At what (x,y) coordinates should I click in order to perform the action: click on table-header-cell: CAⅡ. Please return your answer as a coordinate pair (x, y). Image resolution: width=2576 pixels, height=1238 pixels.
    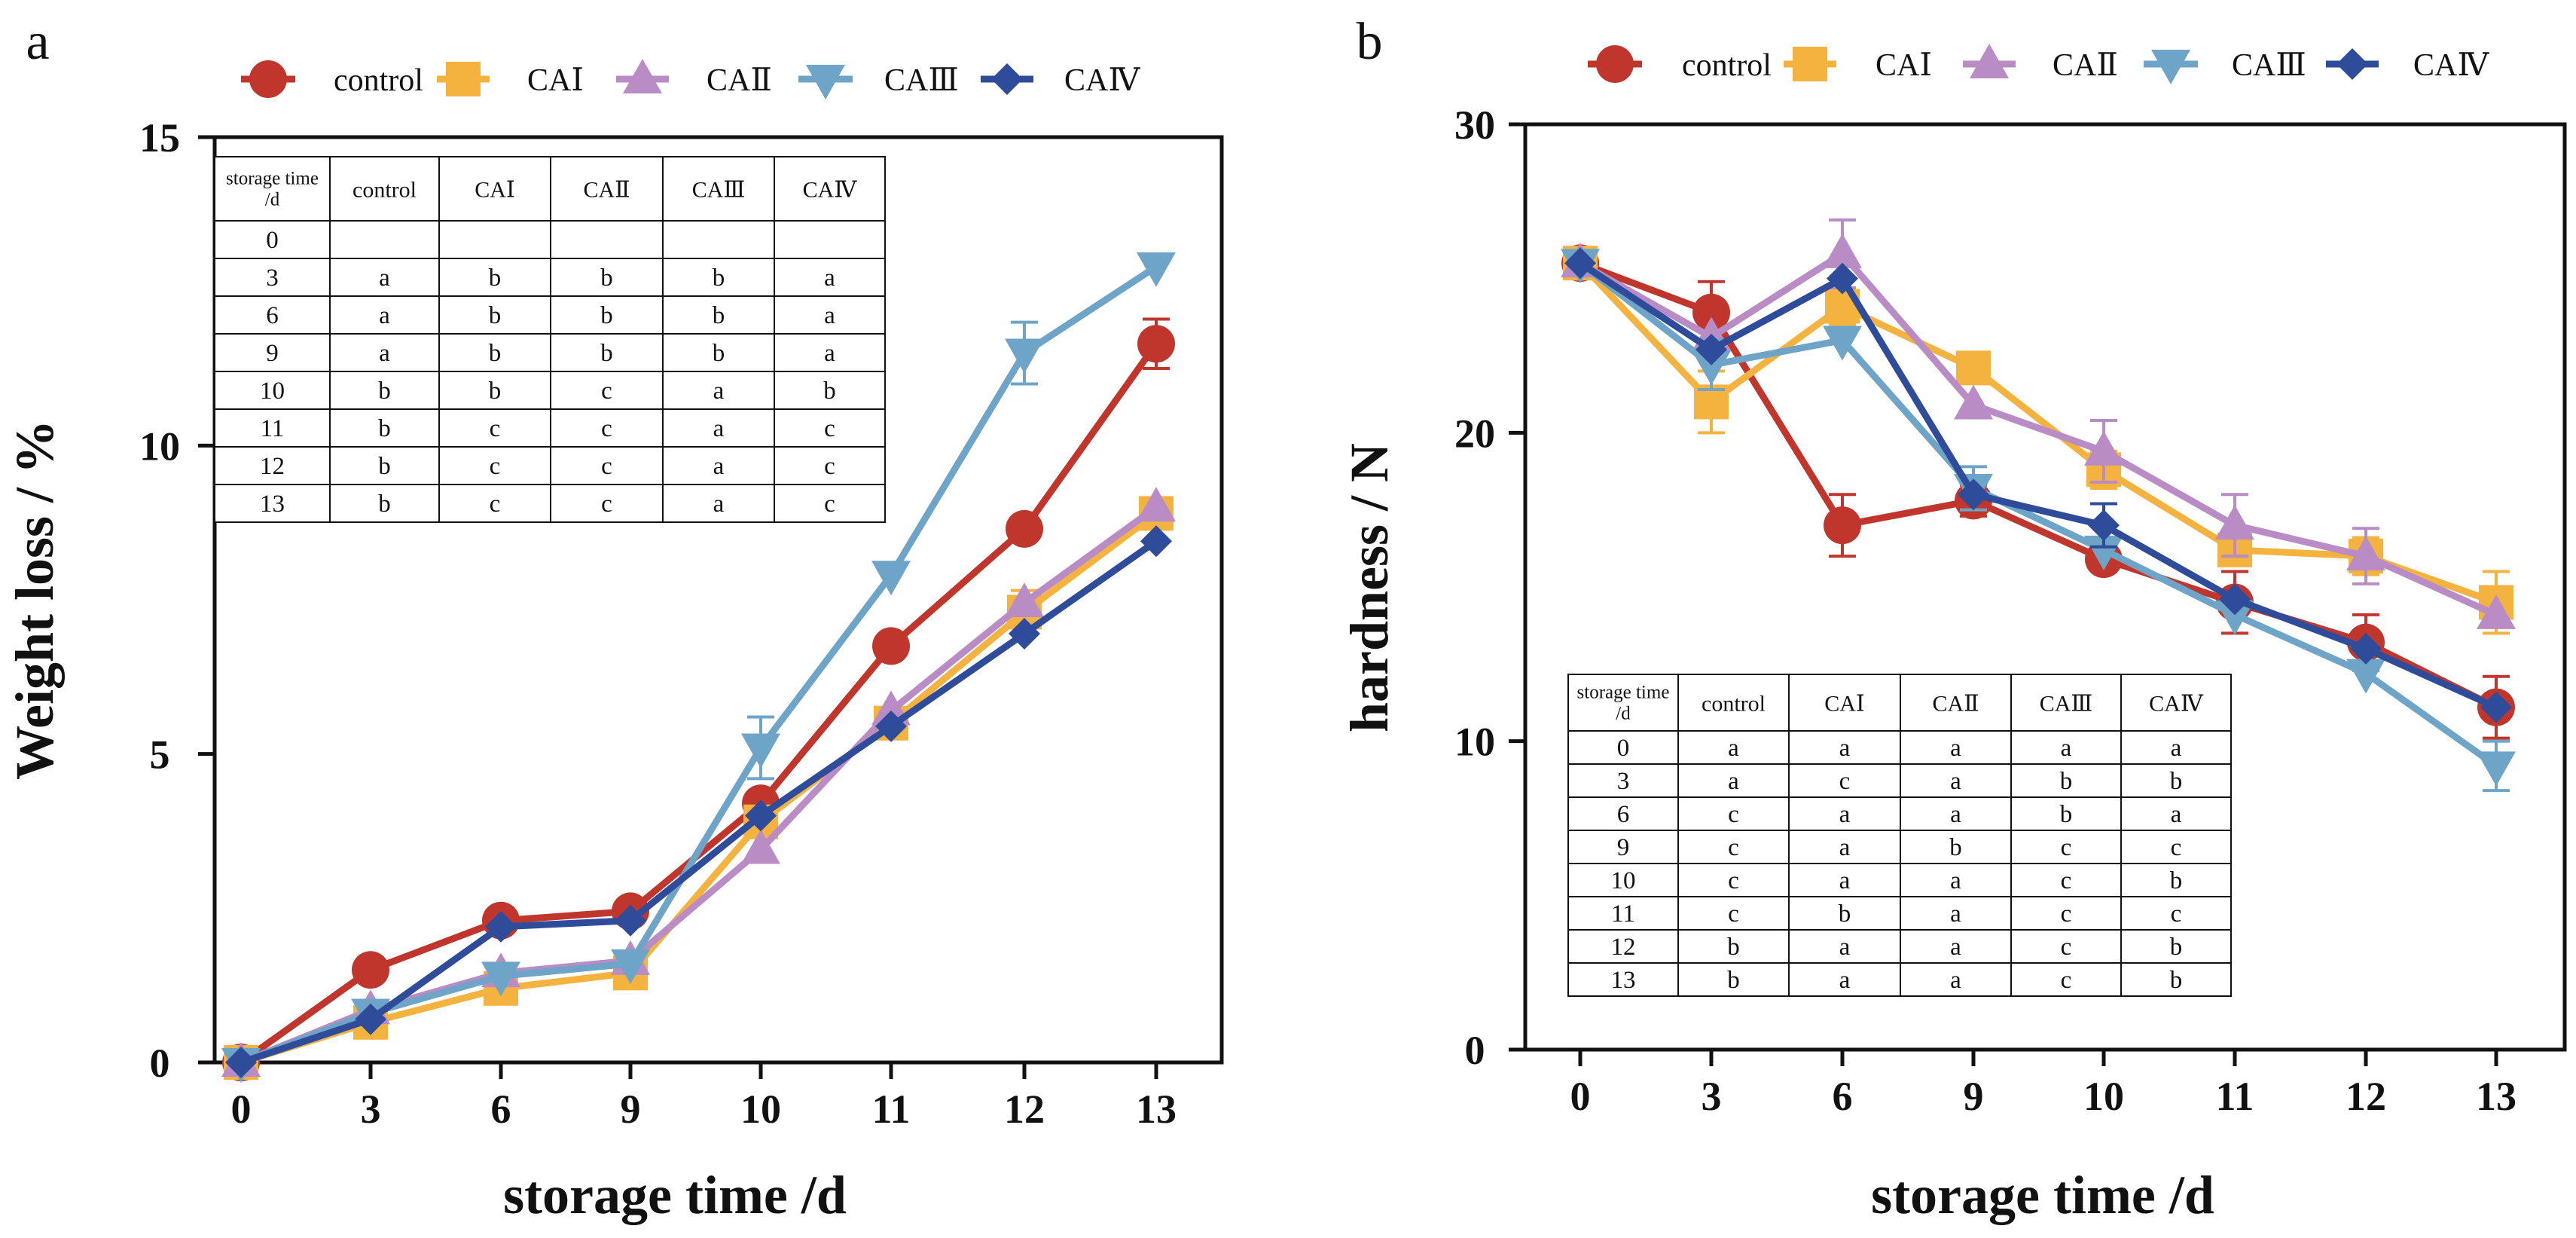
    Looking at the image, I should click on (607, 190).